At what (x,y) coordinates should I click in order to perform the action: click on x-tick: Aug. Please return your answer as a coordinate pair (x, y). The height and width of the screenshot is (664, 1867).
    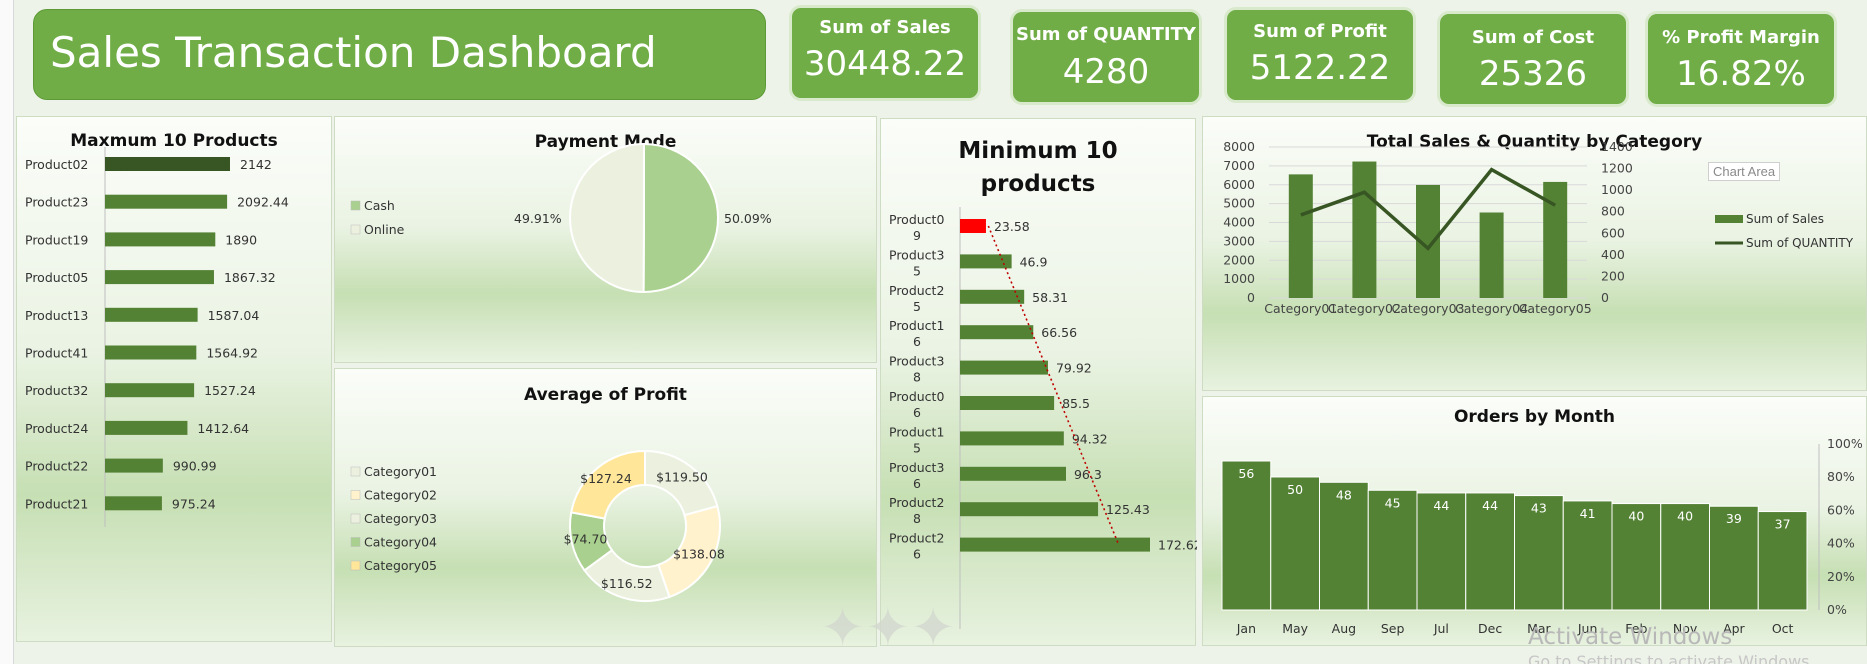
    Looking at the image, I should click on (1344, 628).